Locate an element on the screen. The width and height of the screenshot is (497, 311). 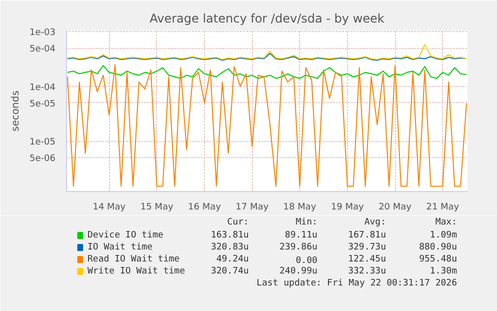
text: Last update: Fri May 22 00:31:17 2026 is located at coordinates (357, 283).